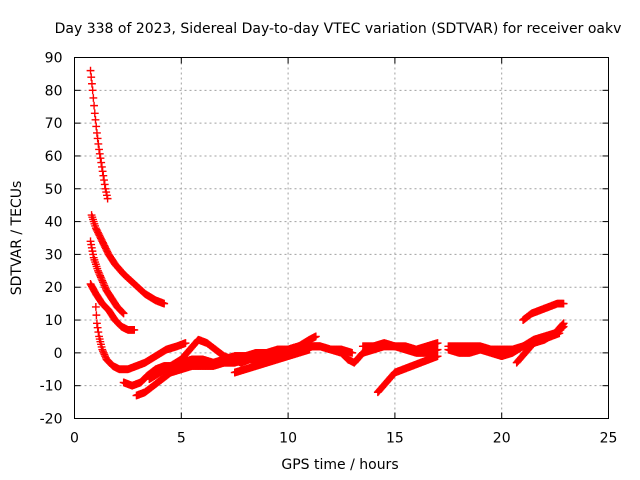 The height and width of the screenshot is (480, 640). Describe the element at coordinates (51, 420) in the screenshot. I see `y-tick-label: -20` at that location.